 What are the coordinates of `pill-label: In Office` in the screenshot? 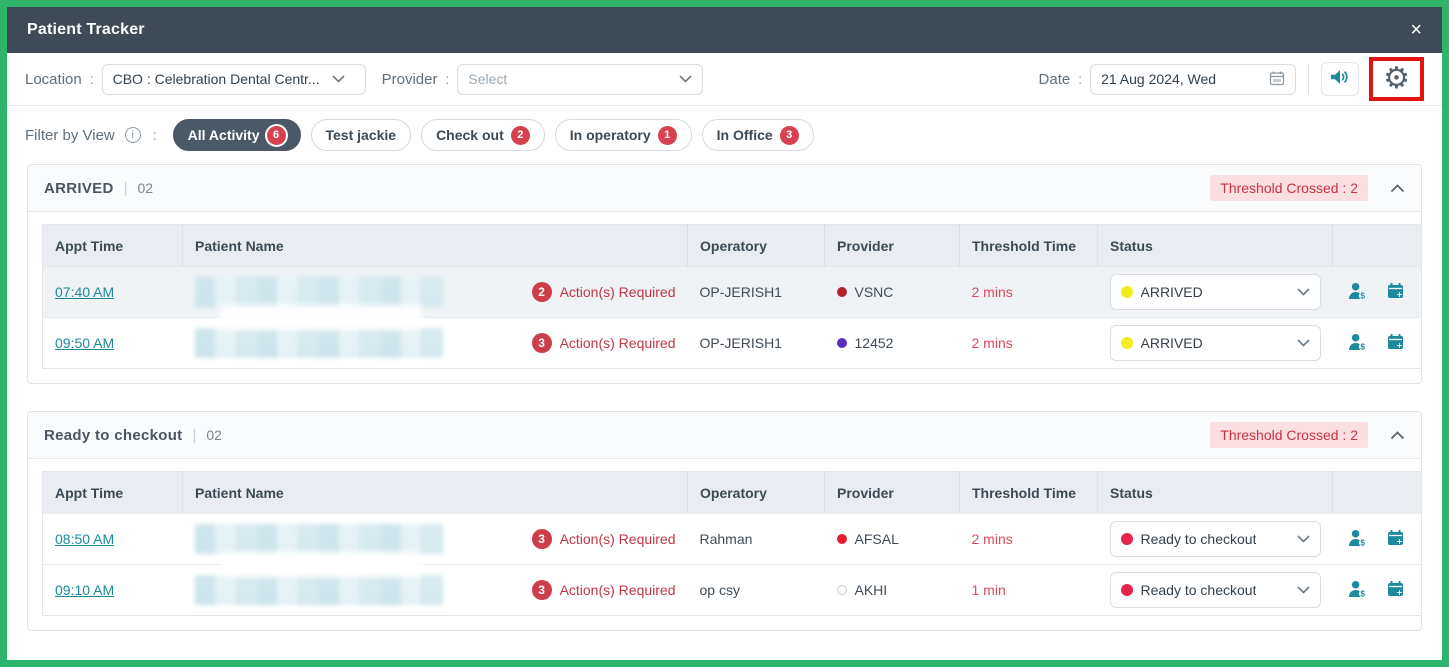 It's located at (744, 135).